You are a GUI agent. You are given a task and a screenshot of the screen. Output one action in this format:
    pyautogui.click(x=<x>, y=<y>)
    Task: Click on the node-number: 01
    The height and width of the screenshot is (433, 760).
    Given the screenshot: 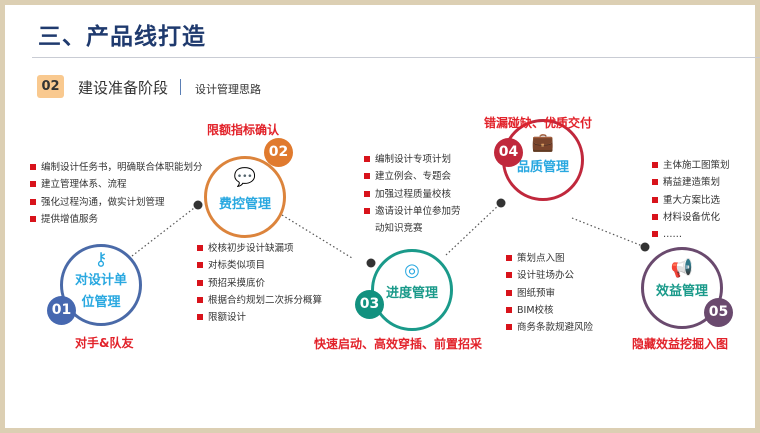 What is the action you would take?
    pyautogui.click(x=61, y=310)
    